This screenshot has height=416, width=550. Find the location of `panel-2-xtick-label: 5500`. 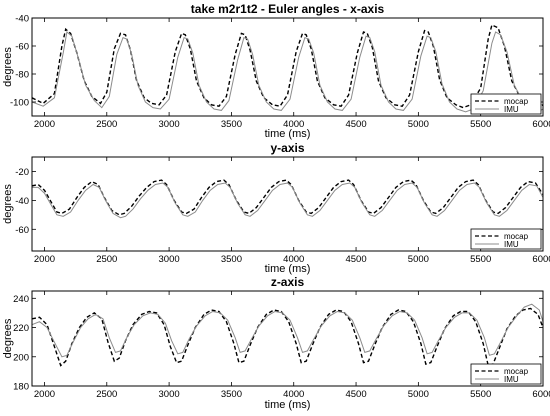

panel-2-xtick-label: 5500 is located at coordinates (480, 259).